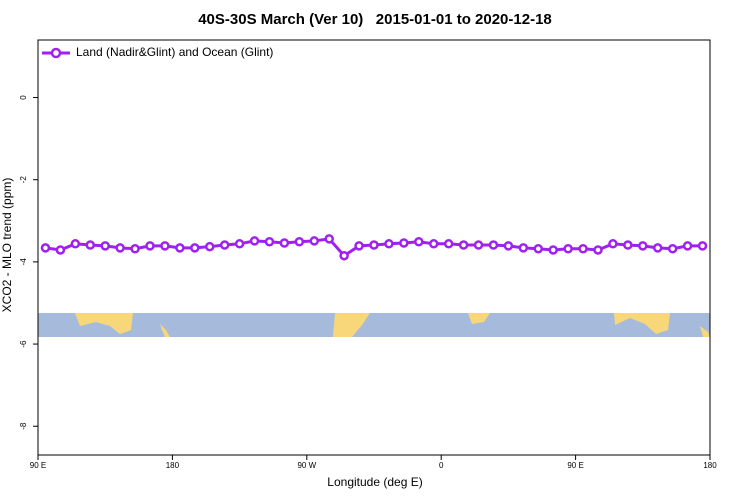  Describe the element at coordinates (174, 52) in the screenshot. I see `legend-label: Land (Nadir&Glint) and Ocean (Glint)` at that location.